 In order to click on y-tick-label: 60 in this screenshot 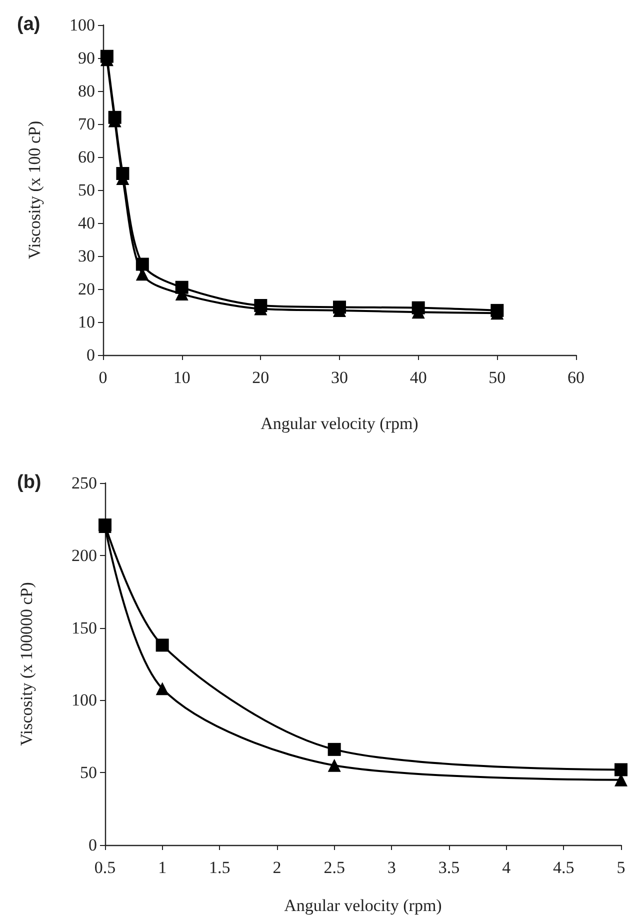, I will do `click(86, 157)`.